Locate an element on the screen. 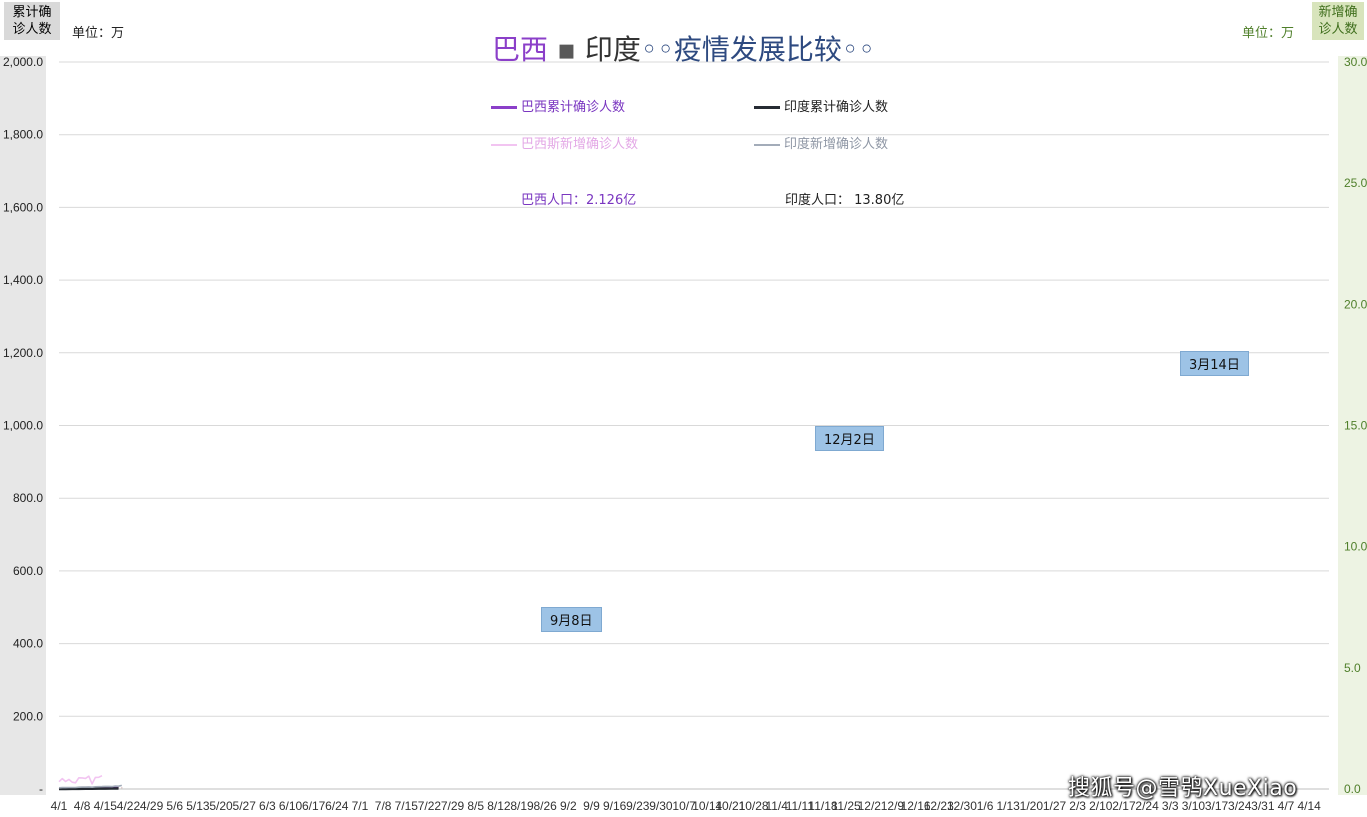 This screenshot has height=817, width=1367. x-tick-label: 3/24 is located at coordinates (1240, 806).